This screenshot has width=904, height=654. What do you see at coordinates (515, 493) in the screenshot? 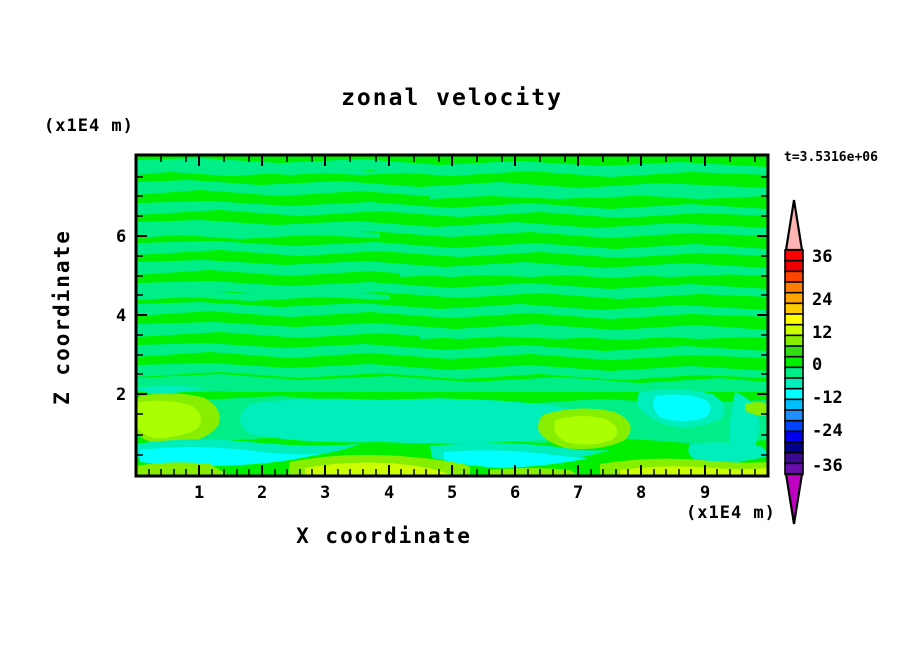
I see `x-tick-label: 6` at bounding box center [515, 493].